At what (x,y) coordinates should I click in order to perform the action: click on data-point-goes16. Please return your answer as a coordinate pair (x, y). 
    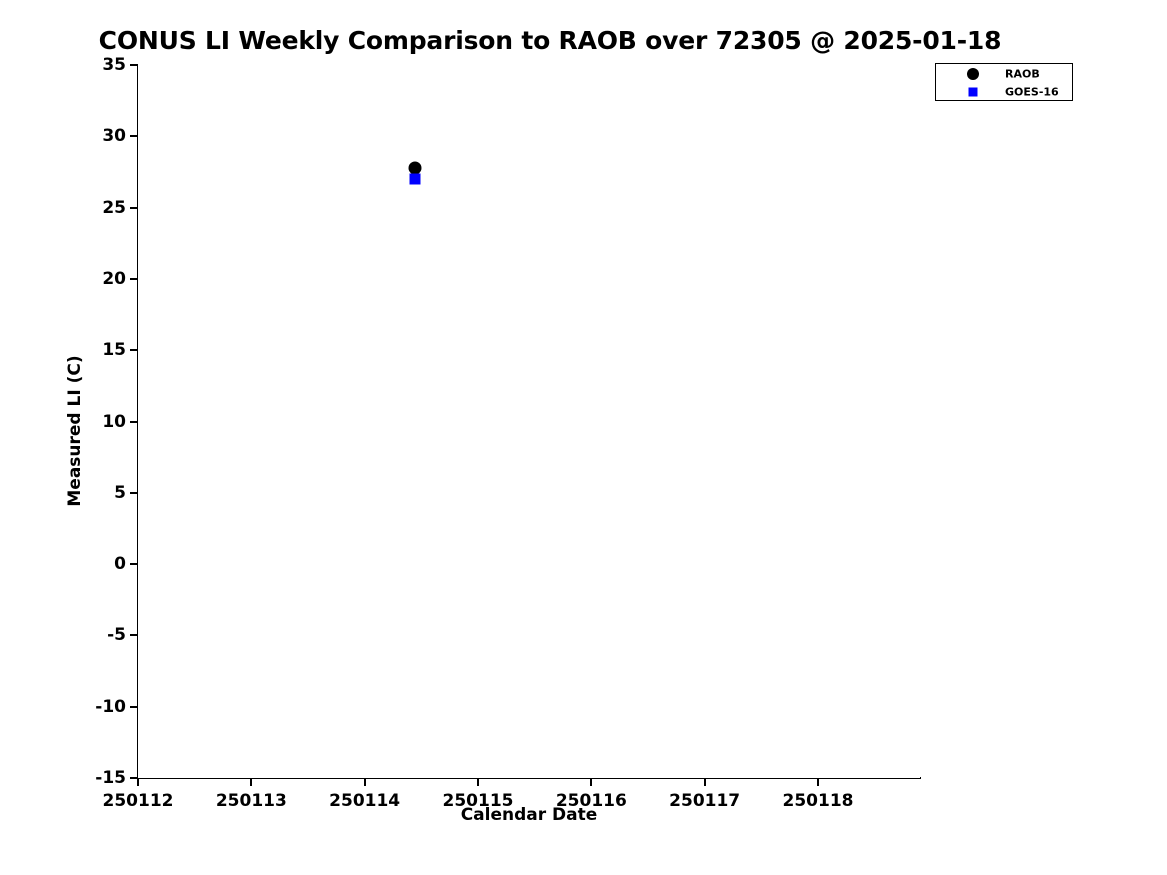
    Looking at the image, I should click on (415, 179).